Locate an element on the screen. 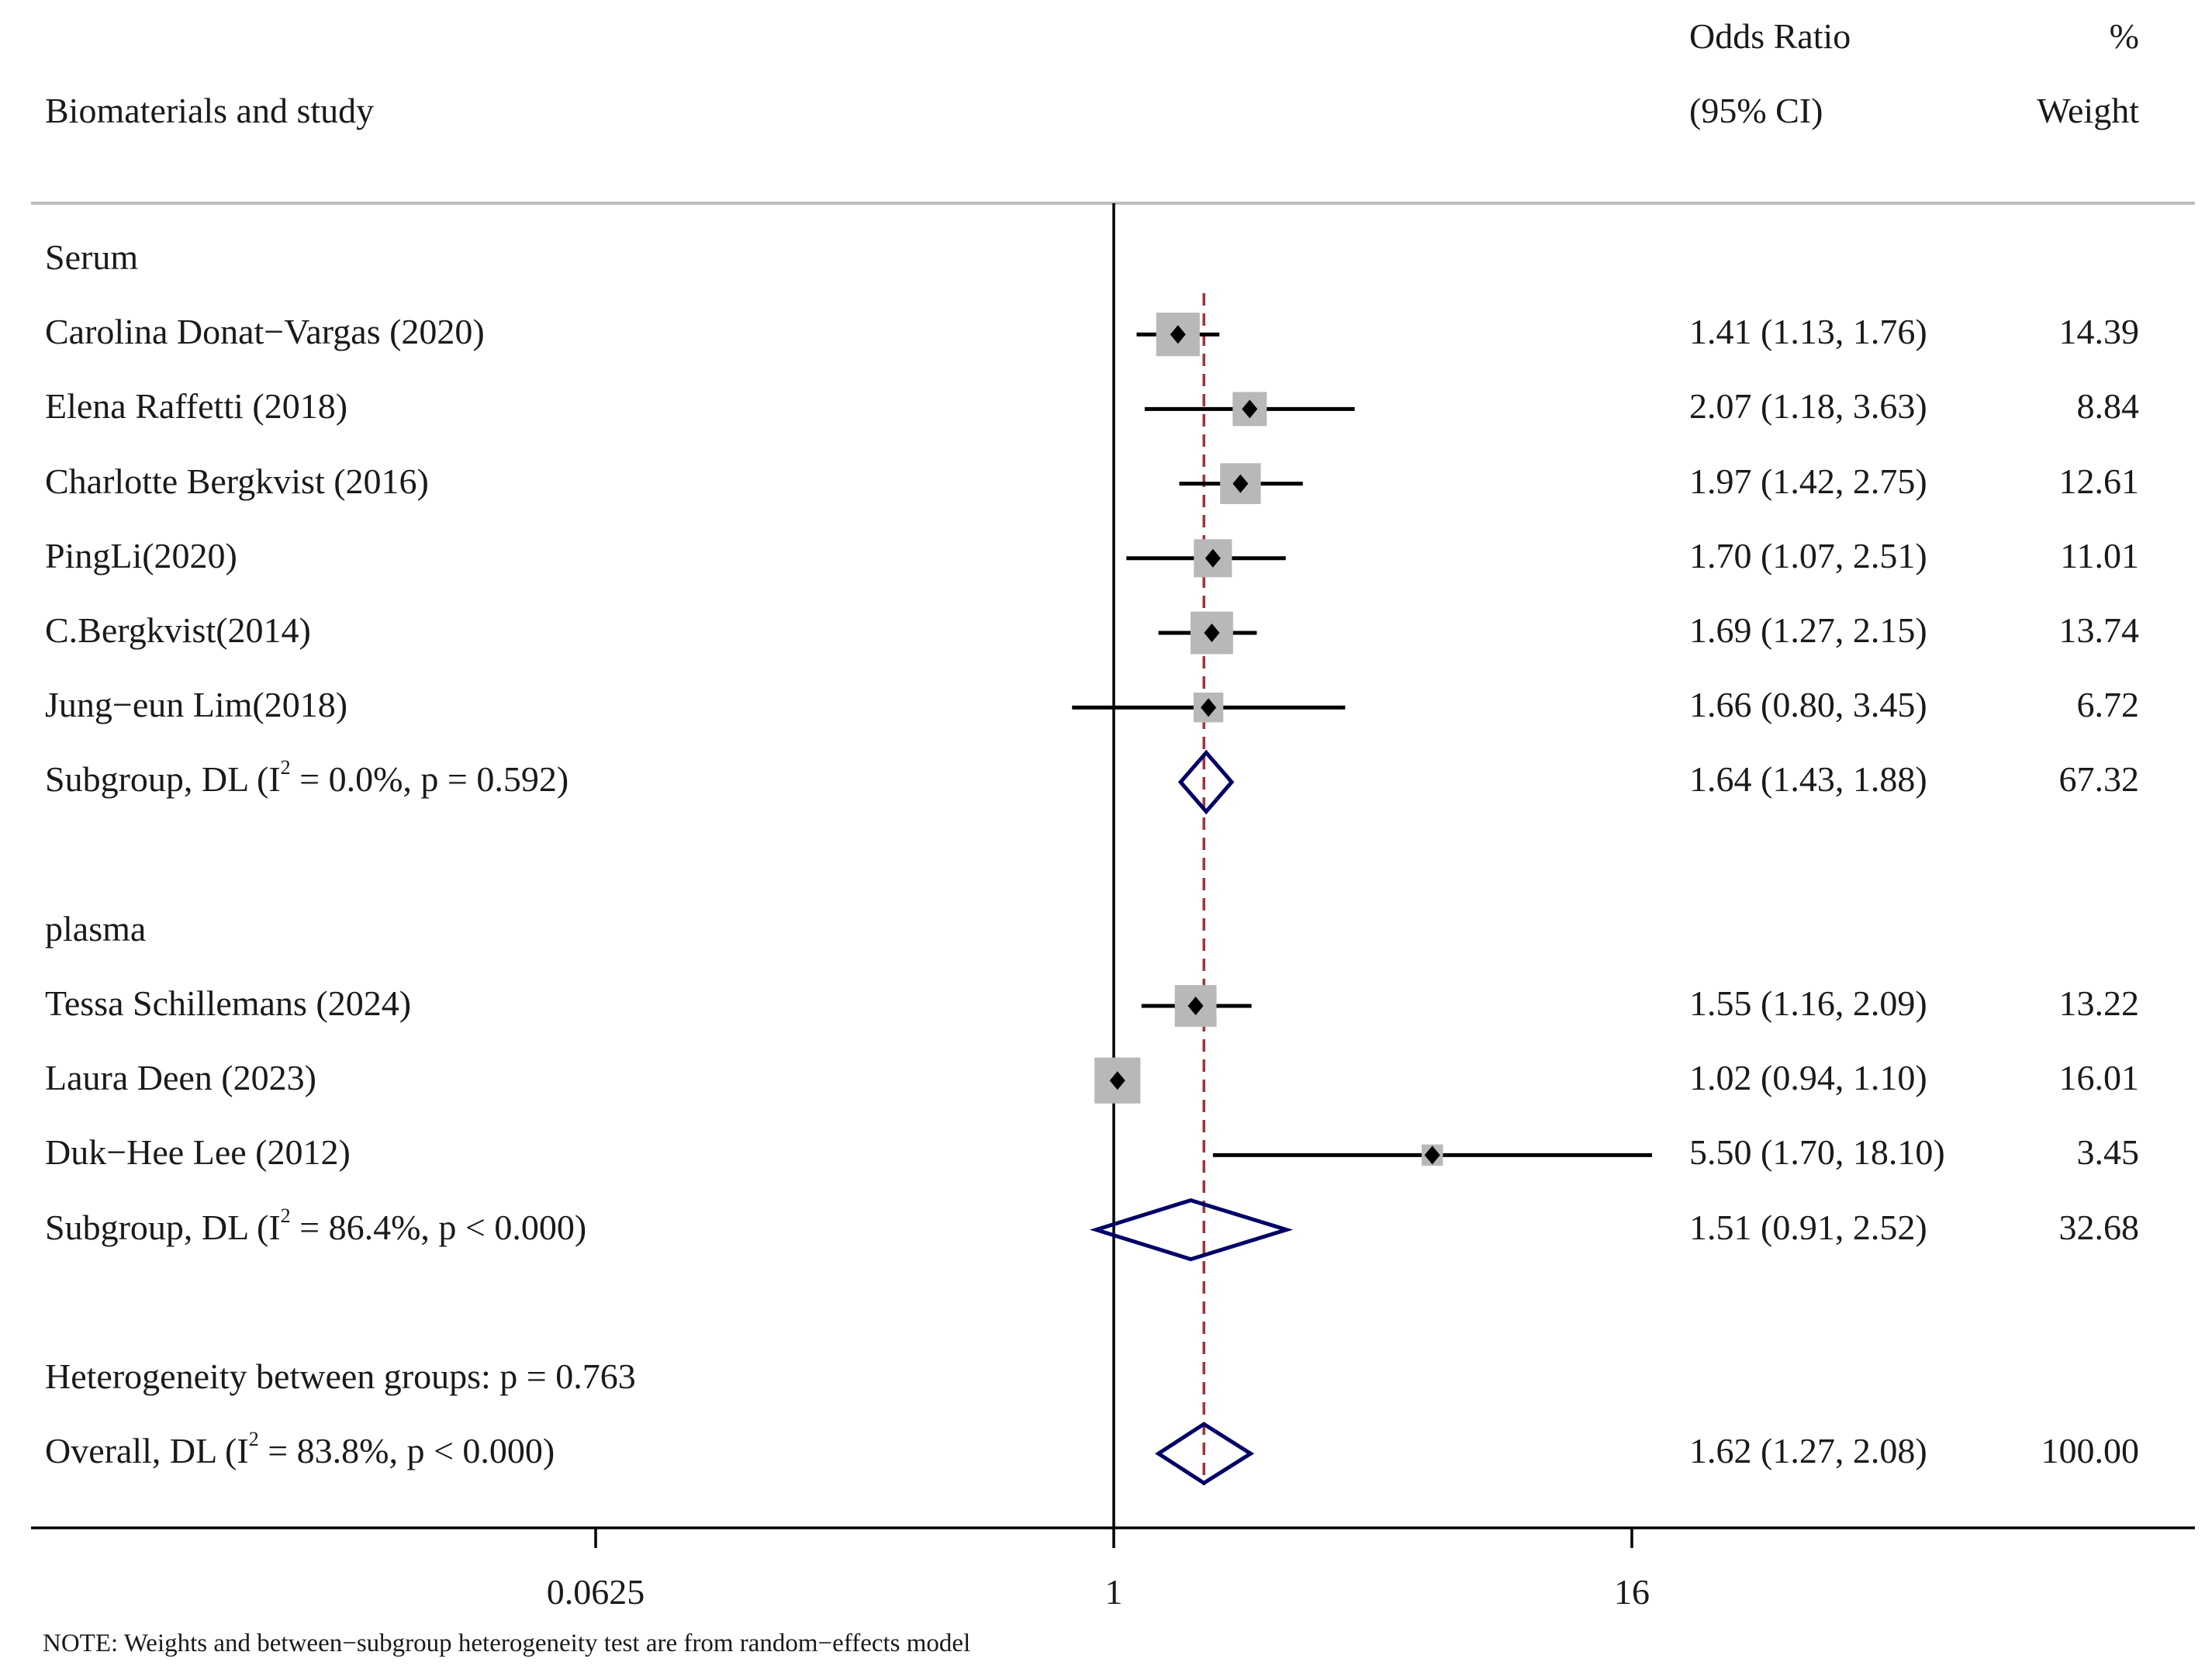 The height and width of the screenshot is (1676, 2212). weight-value: 12.61 is located at coordinates (2099, 481).